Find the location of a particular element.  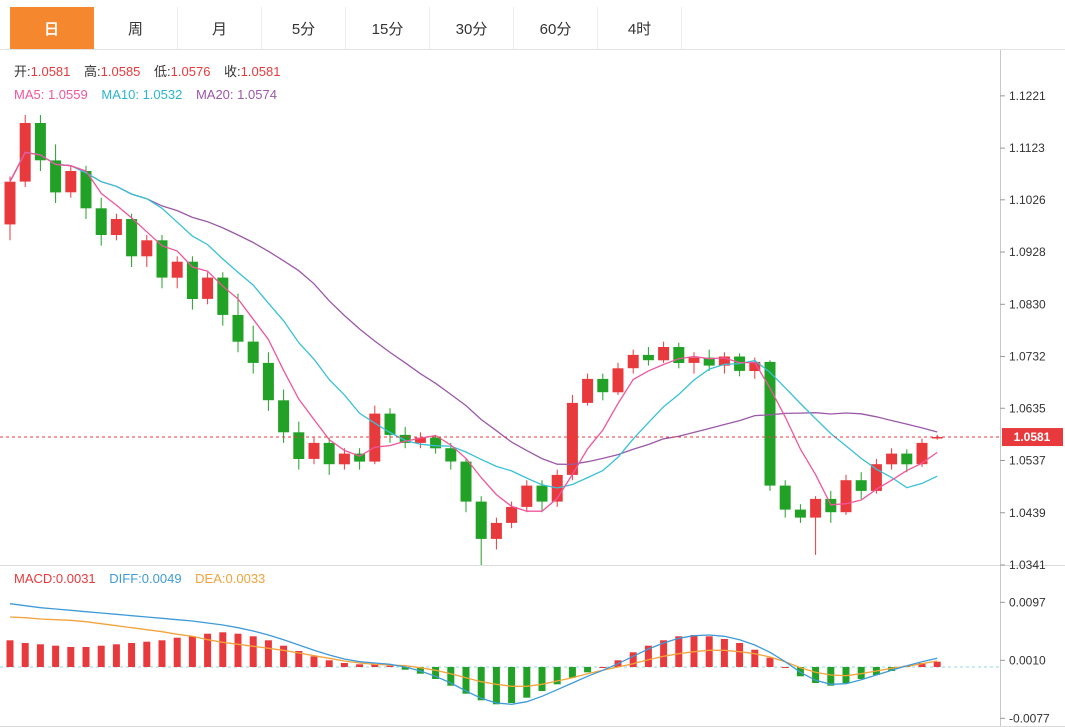

dea-label: DEA: is located at coordinates (210, 578).